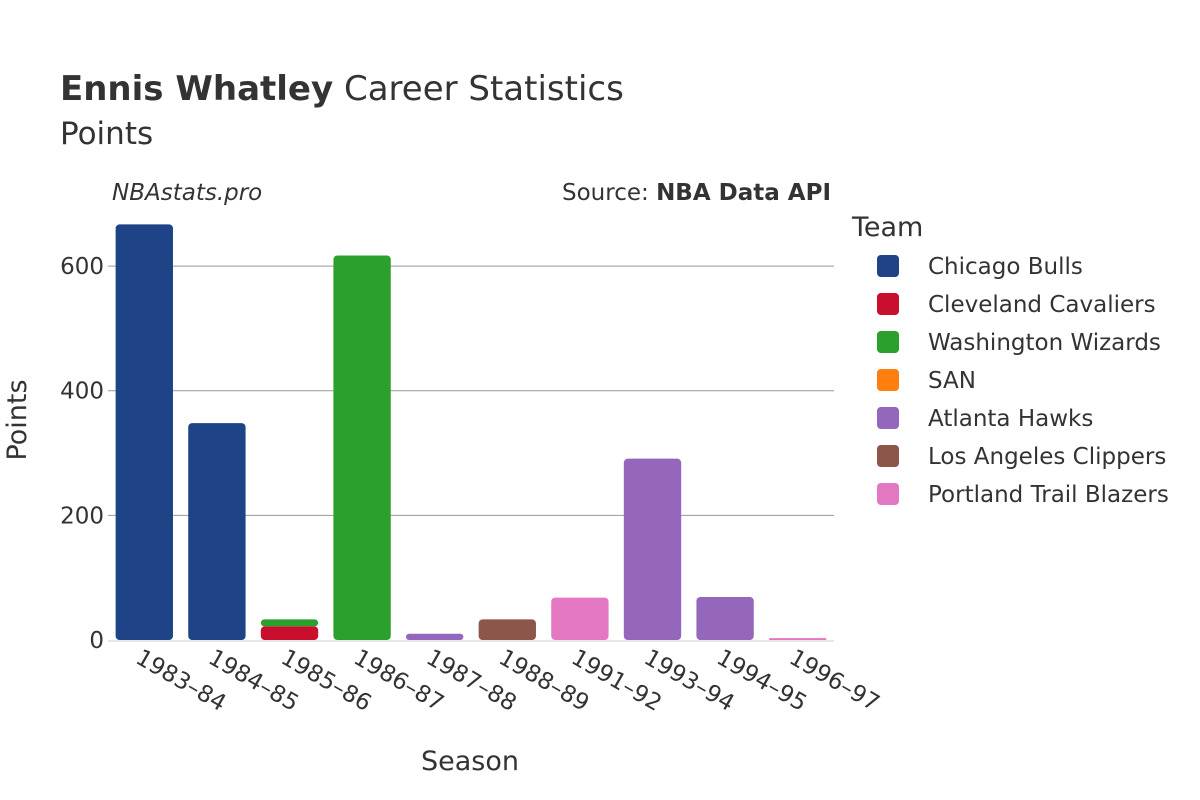 The width and height of the screenshot is (1200, 800). I want to click on y-tick-labels: 0 200 400 600, so click(82, 454).